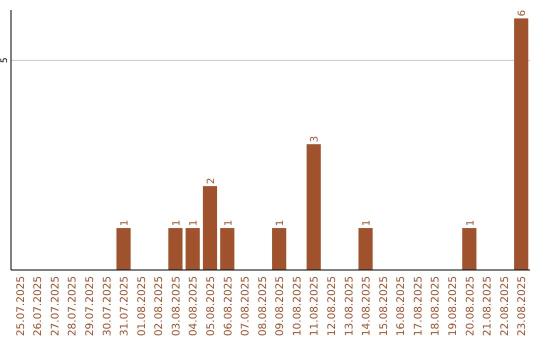 This screenshot has width=540, height=340. I want to click on x-tick-label: 07.08.2025, so click(246, 306).